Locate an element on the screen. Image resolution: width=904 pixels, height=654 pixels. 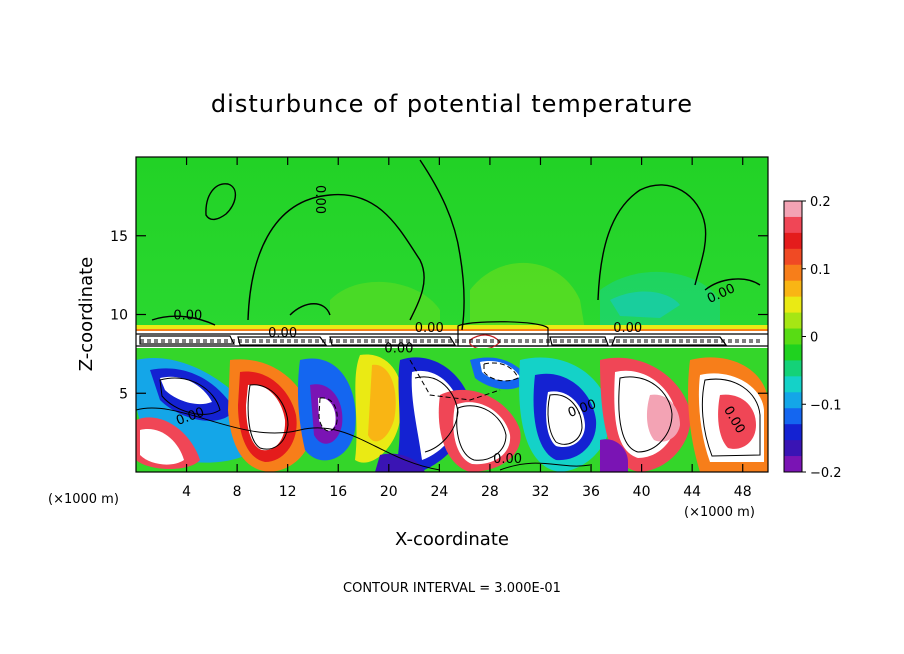
y-tick-label: 15 is located at coordinates (119, 237).